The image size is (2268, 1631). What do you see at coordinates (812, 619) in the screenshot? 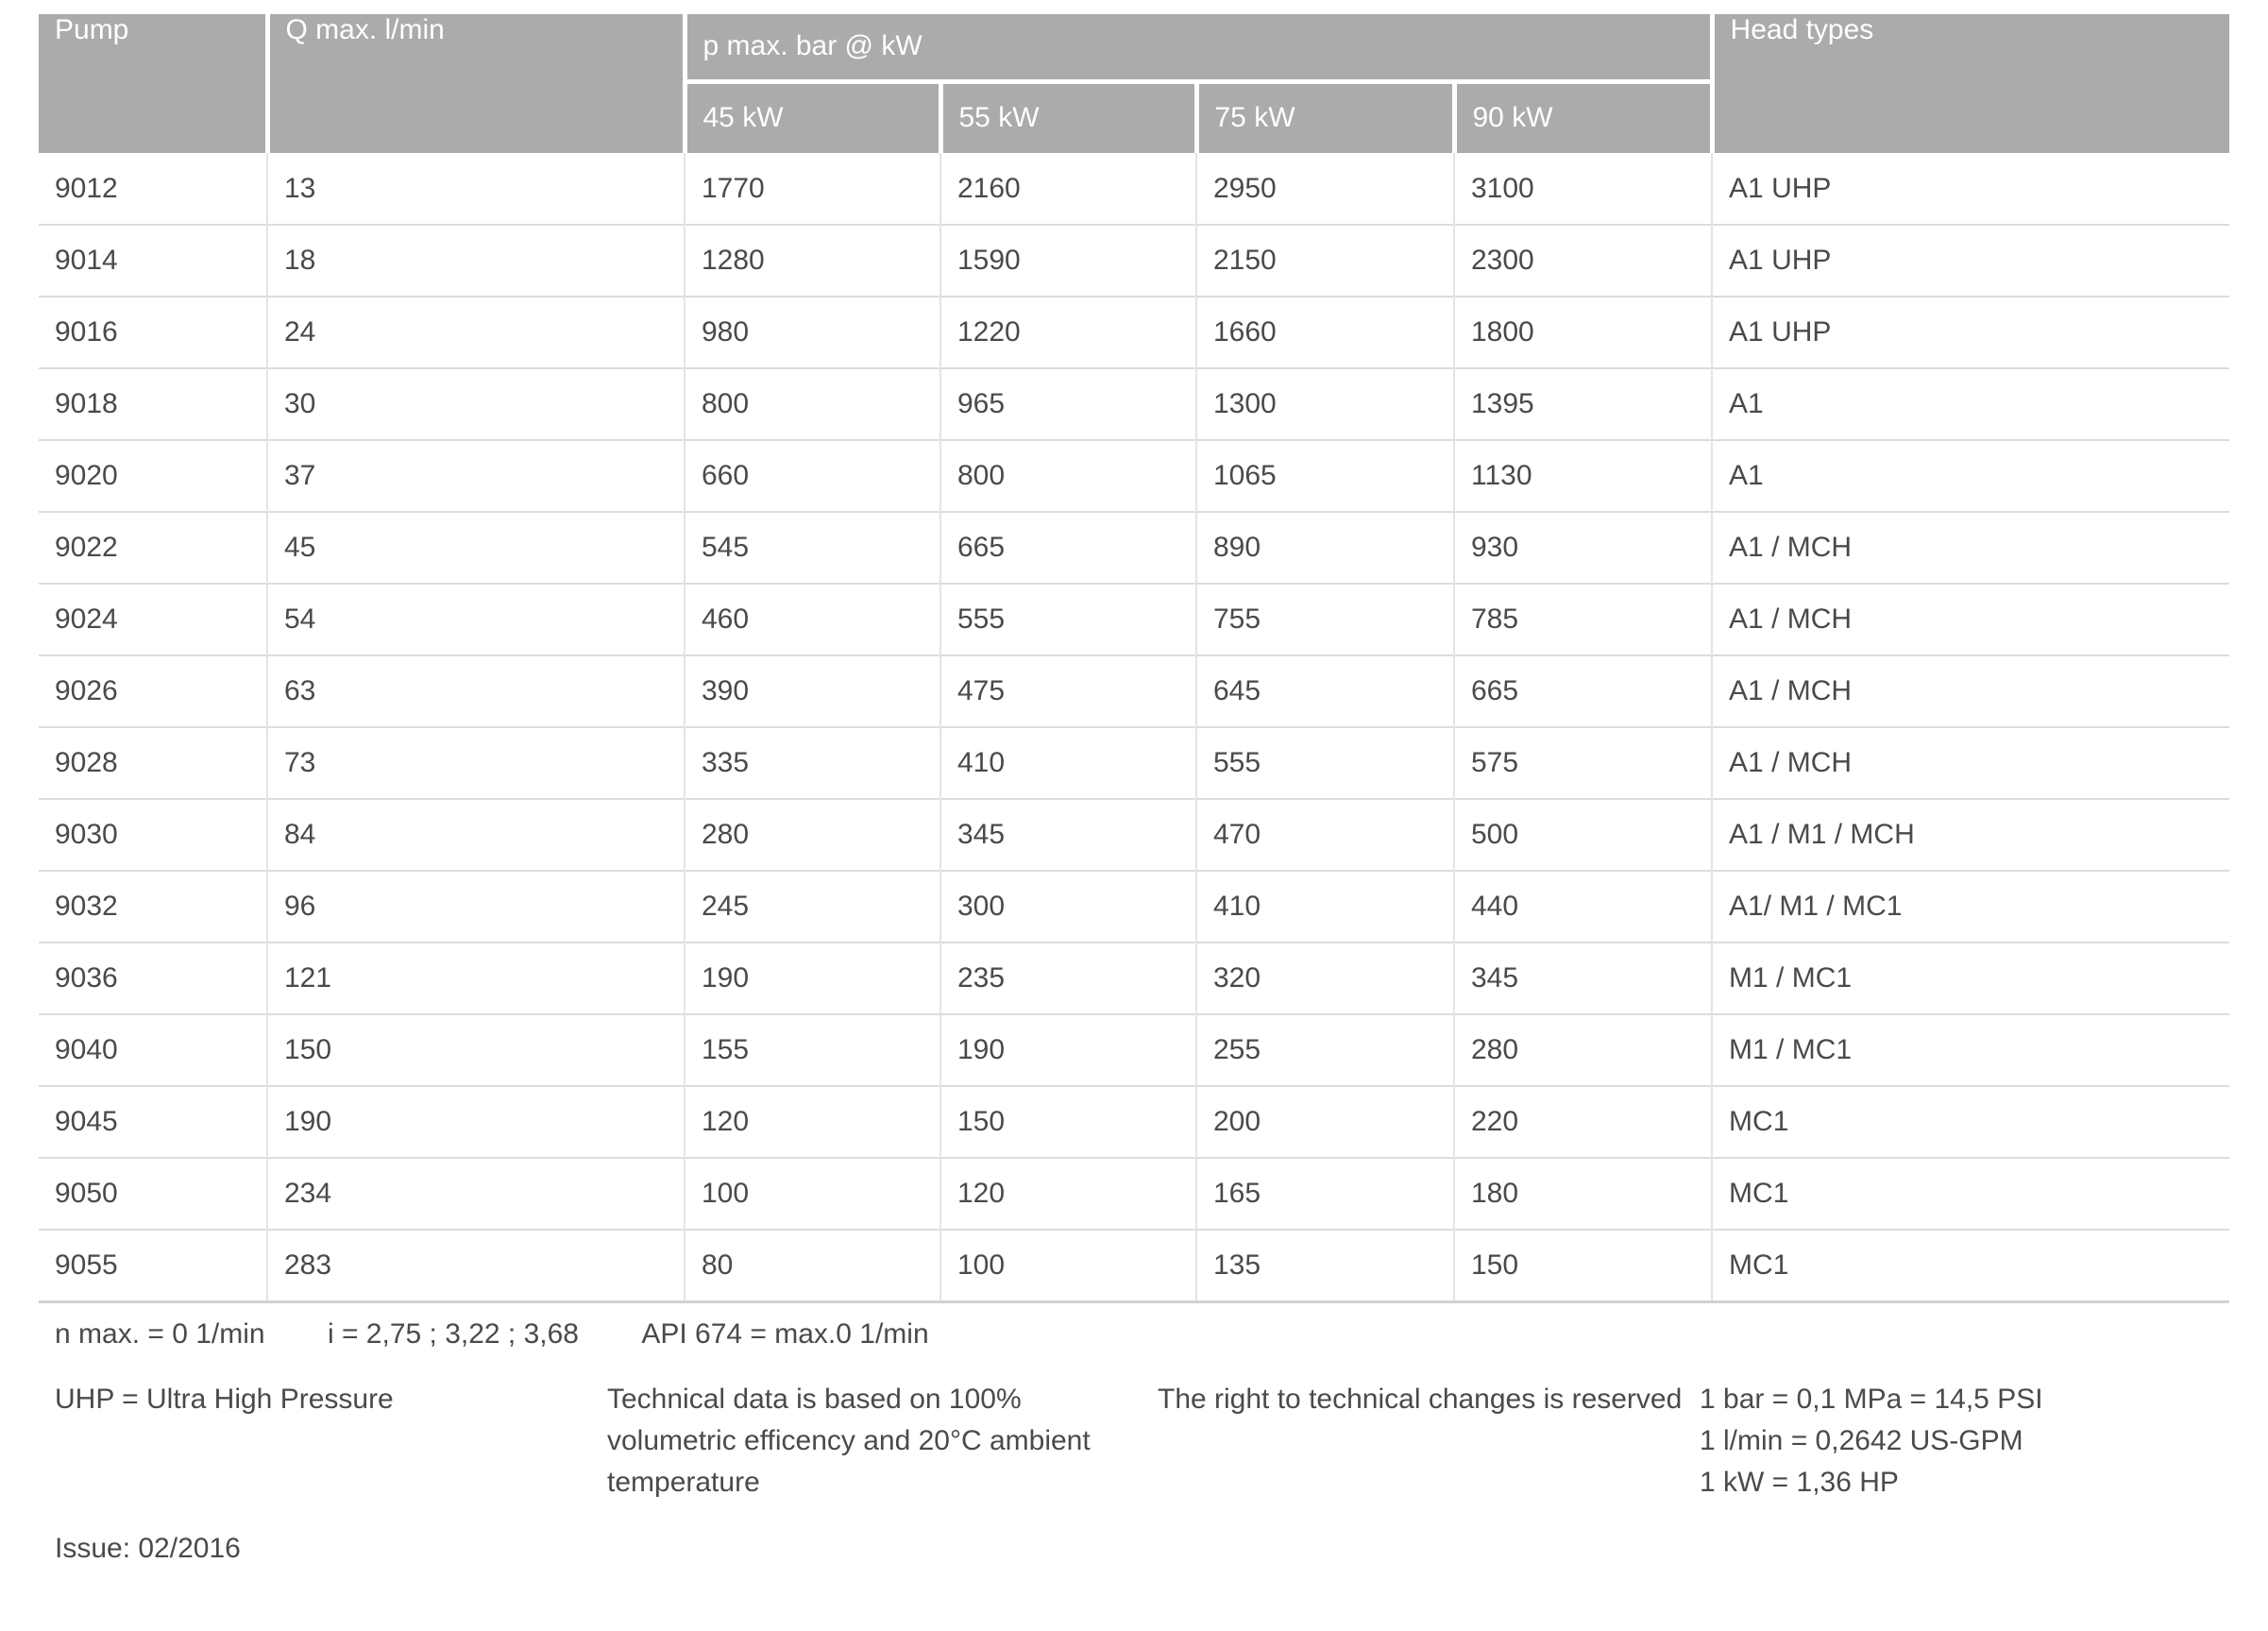
I see `cell-45kw: 460` at bounding box center [812, 619].